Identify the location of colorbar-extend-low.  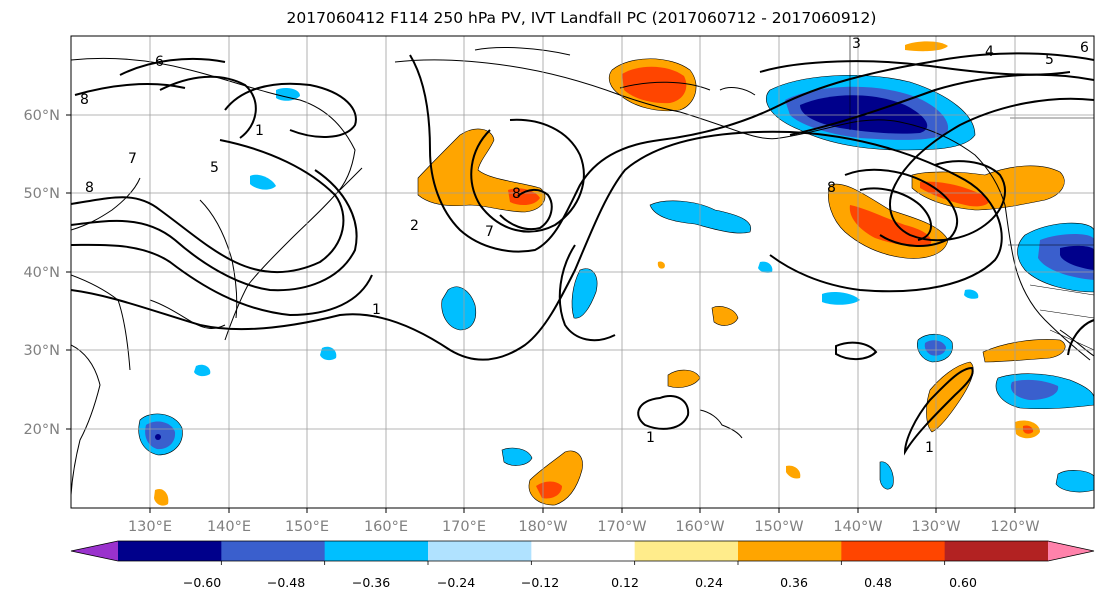
(94, 551).